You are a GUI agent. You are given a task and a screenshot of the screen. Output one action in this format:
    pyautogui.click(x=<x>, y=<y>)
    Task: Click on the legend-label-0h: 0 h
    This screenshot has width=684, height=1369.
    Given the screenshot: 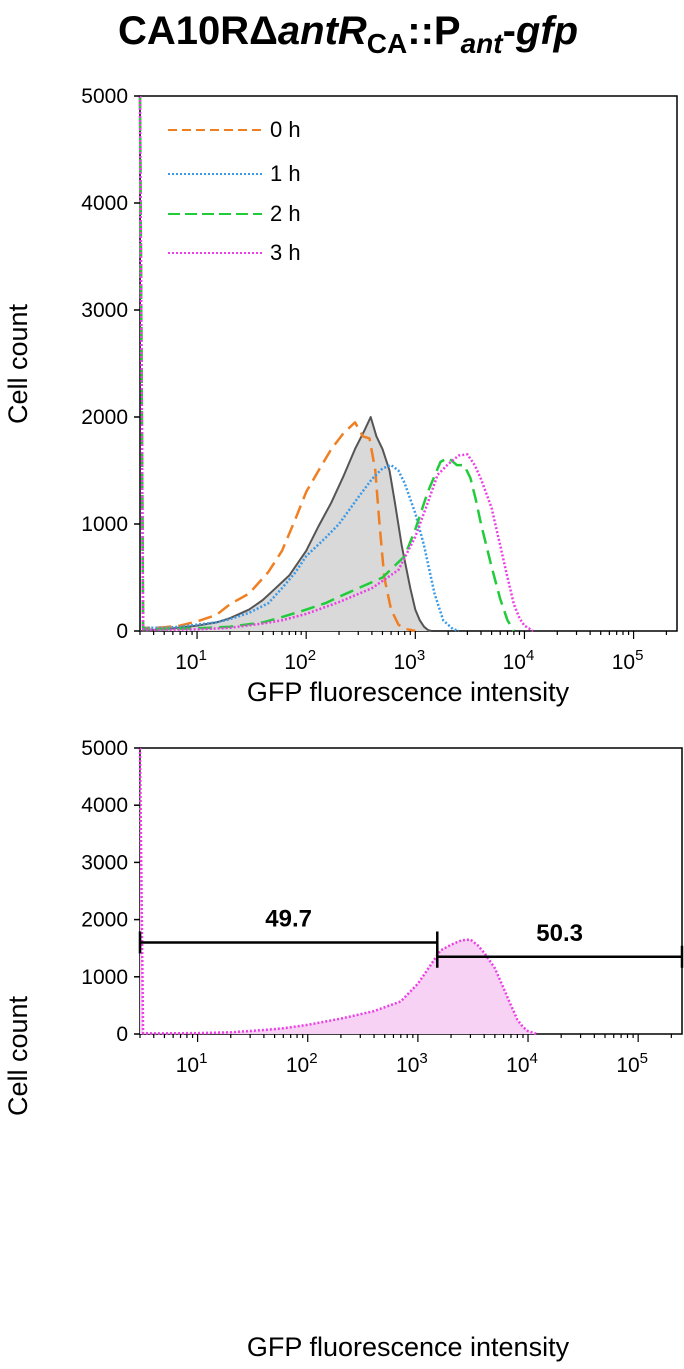 What is the action you would take?
    pyautogui.click(x=285, y=129)
    